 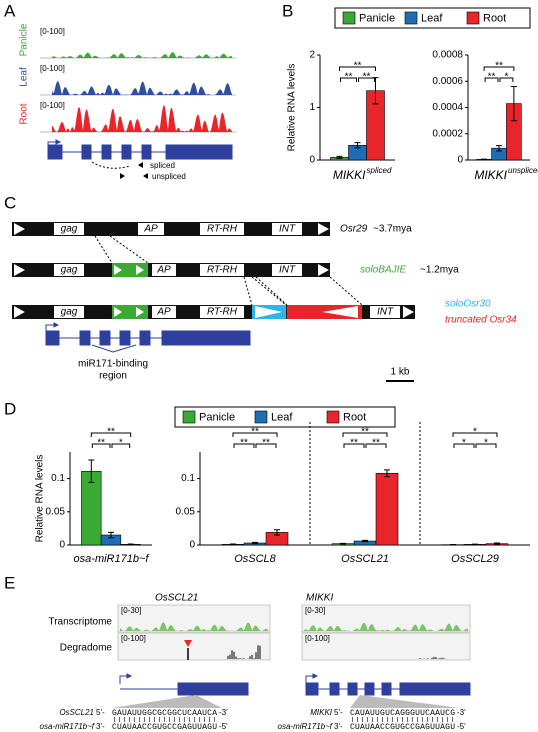 What do you see at coordinates (402, 727) in the screenshot?
I see `sequence: CUAUAACCGUGCCGAGUUAGU` at bounding box center [402, 727].